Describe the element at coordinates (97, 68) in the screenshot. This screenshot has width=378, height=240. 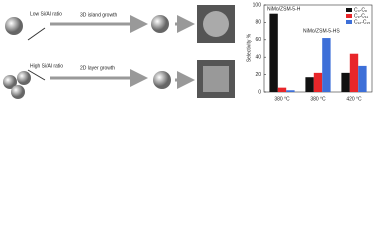
I see `bottom-arrow-label: 2D layer growth` at that location.